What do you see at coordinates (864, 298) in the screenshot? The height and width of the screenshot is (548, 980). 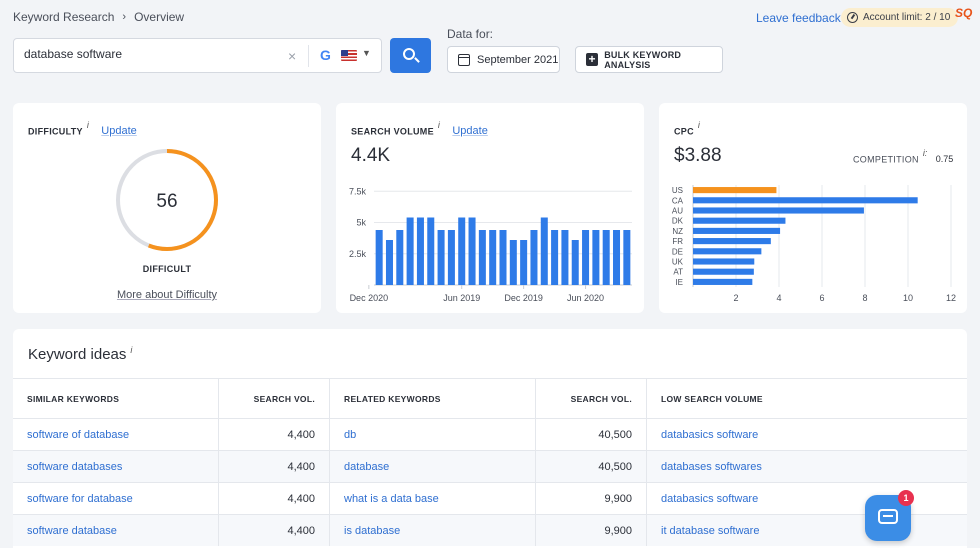 I see `x-tick-label: 8` at bounding box center [864, 298].